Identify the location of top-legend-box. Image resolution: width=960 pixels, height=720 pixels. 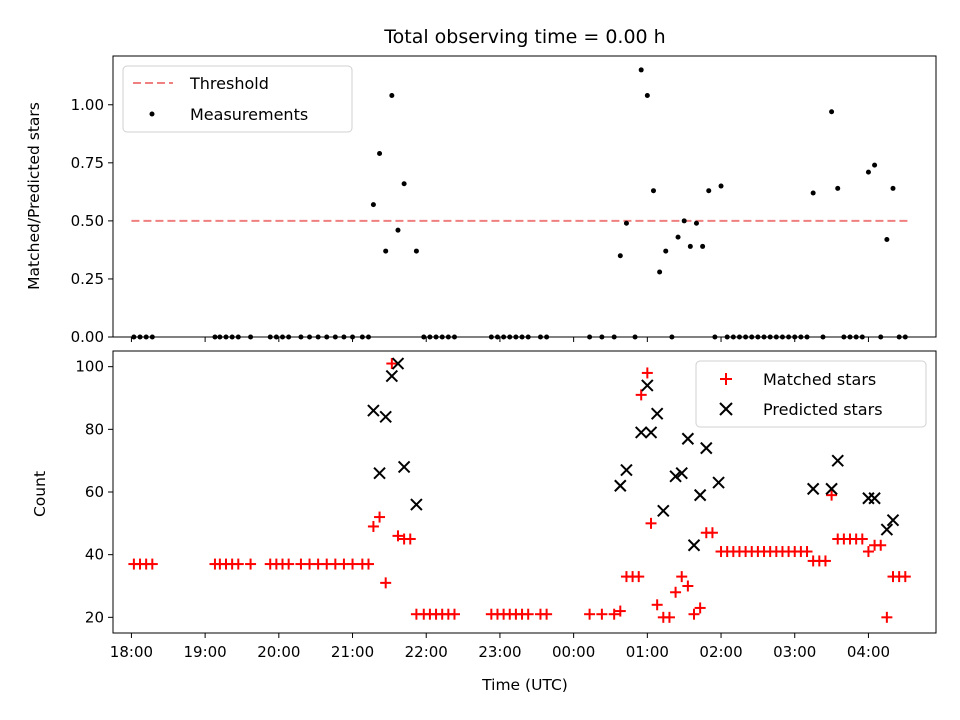
(237, 99).